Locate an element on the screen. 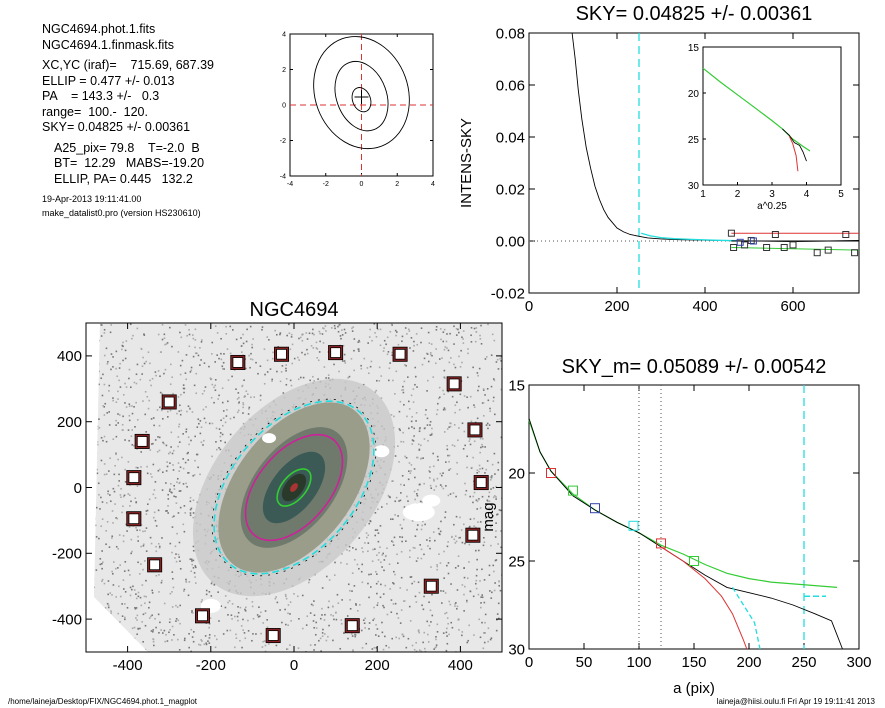 The height and width of the screenshot is (708, 885). mag-ytick-label: 20 is located at coordinates (516, 473).